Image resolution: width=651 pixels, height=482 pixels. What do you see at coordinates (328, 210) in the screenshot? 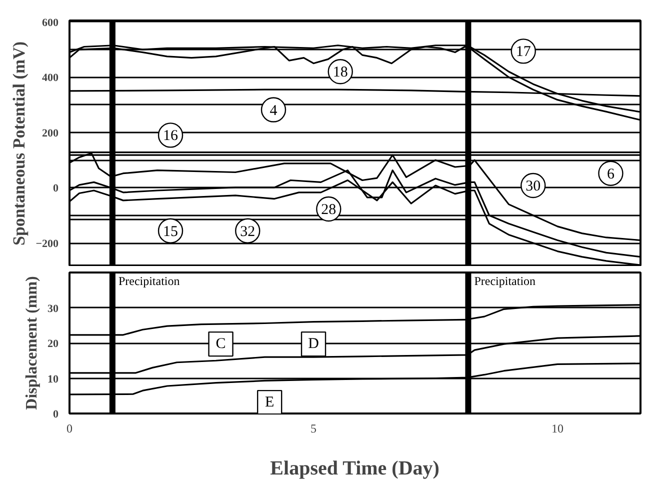
I see `annotation: 28` at bounding box center [328, 210].